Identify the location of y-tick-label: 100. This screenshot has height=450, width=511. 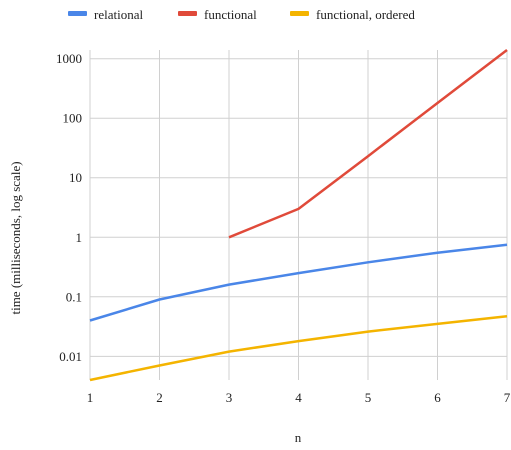
(73, 118).